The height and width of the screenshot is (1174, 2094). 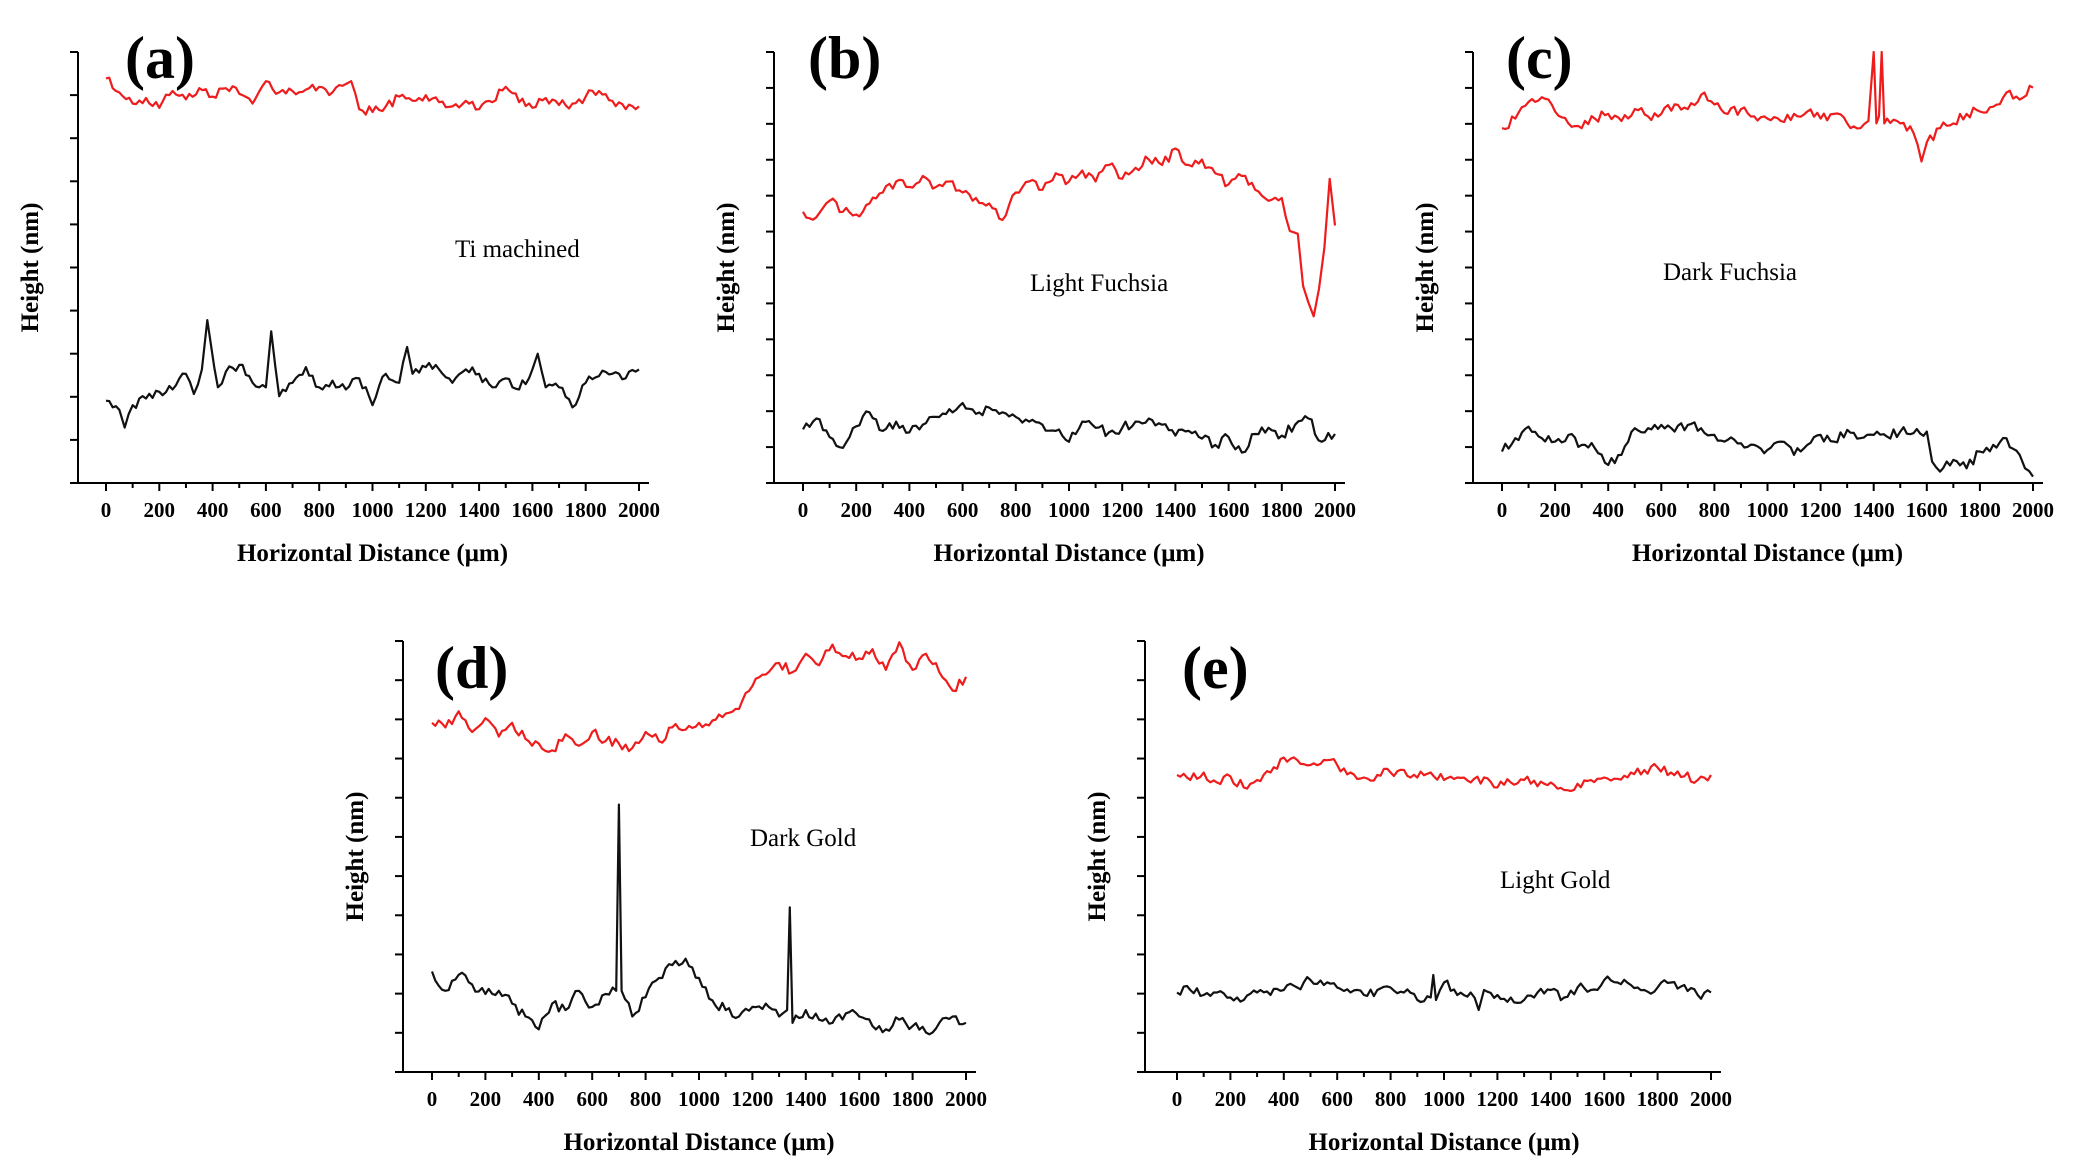 What do you see at coordinates (1099, 283) in the screenshot?
I see `sample-annotation: Light Fuchsia` at bounding box center [1099, 283].